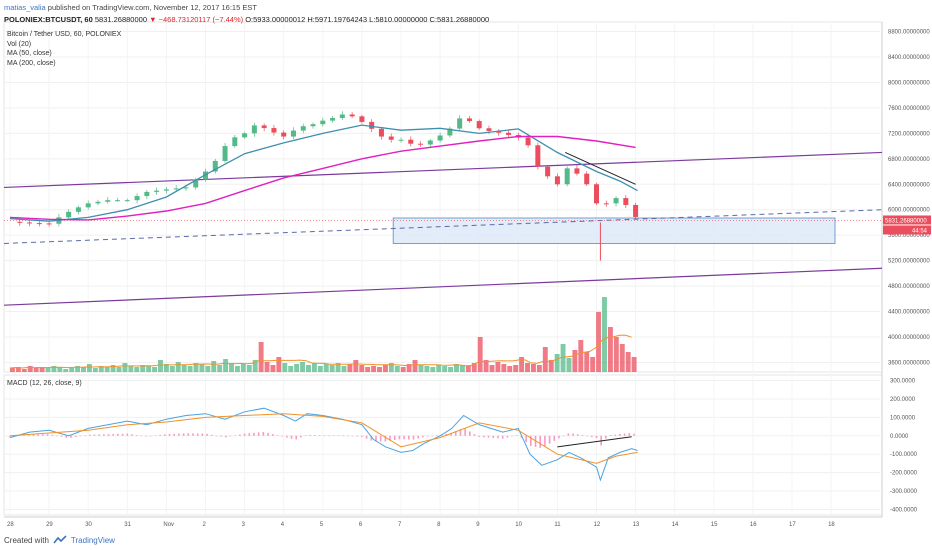  I want to click on macd-tick-label: -100.0000, so click(904, 455).